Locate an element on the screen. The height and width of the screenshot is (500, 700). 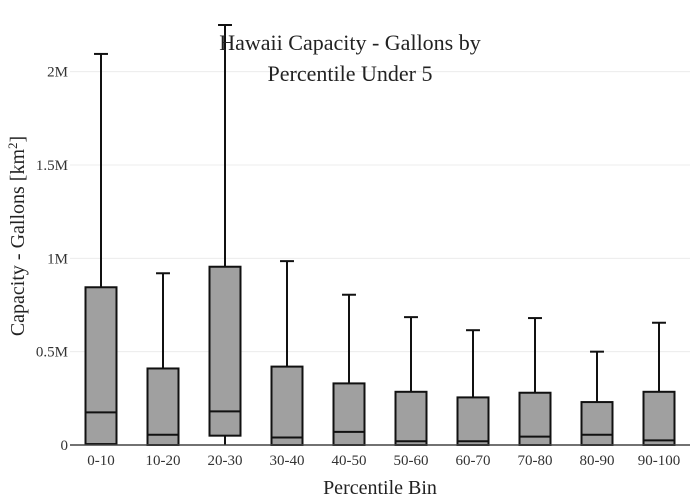
y-axis-title-end: ] is located at coordinates (18, 139).